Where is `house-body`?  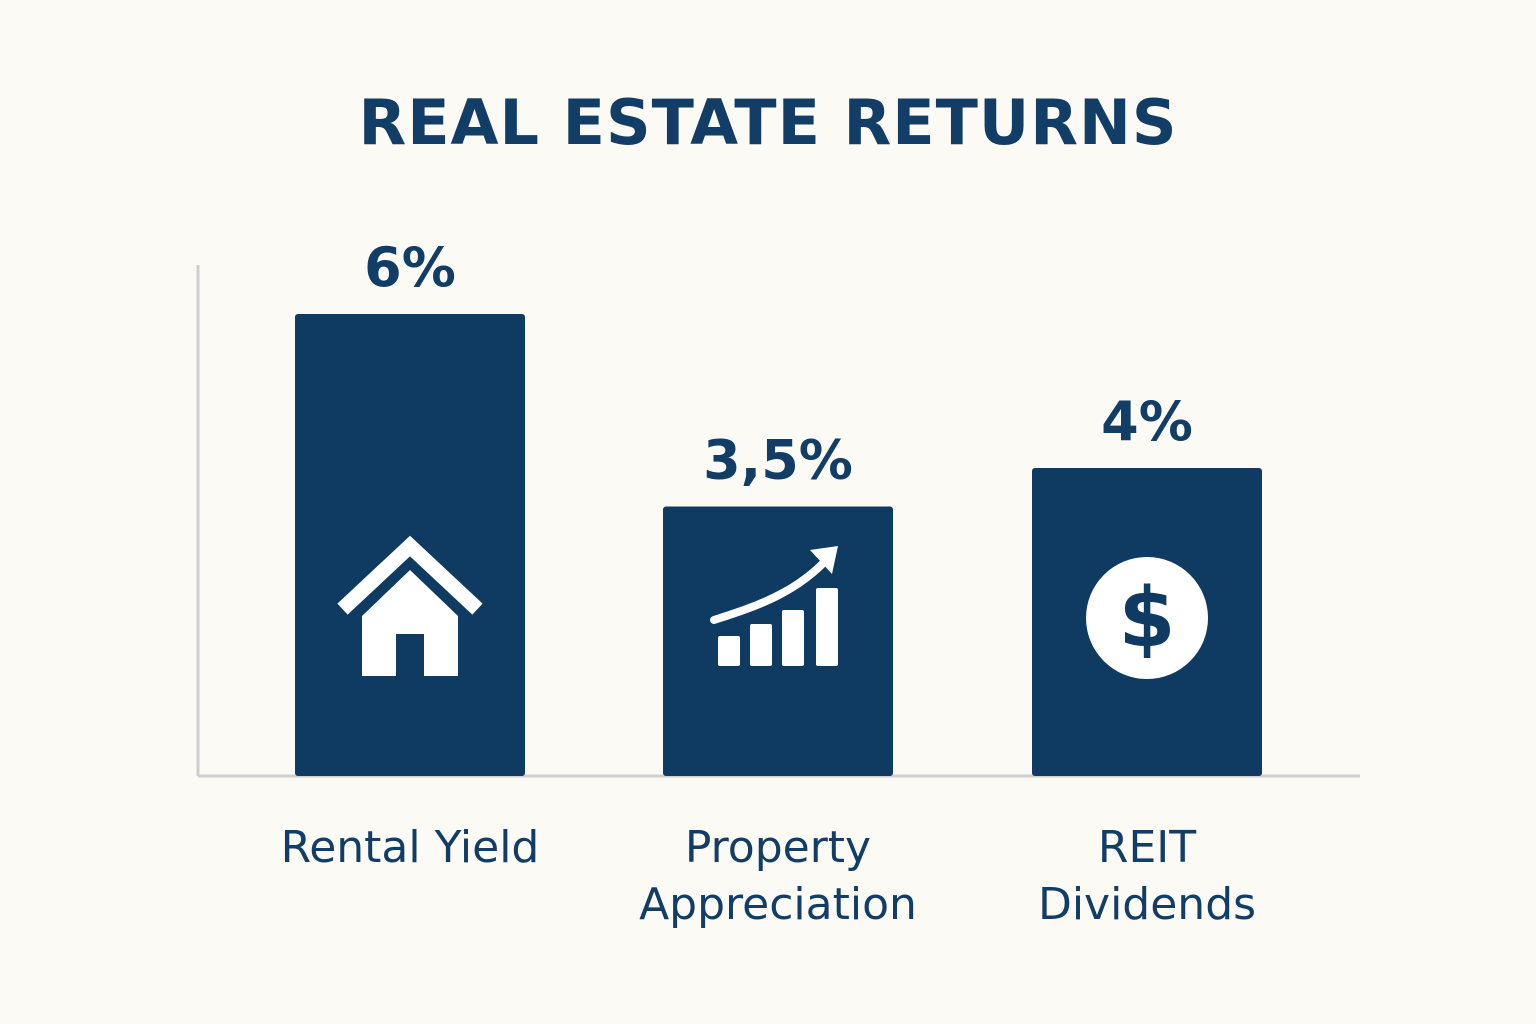 house-body is located at coordinates (410, 623).